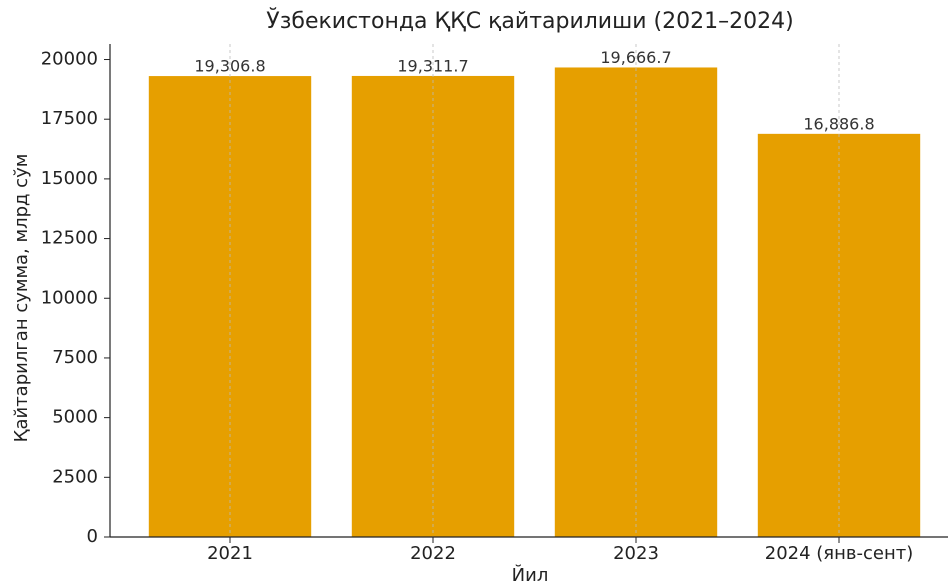  I want to click on value-label: 19,666.7, so click(635, 57).